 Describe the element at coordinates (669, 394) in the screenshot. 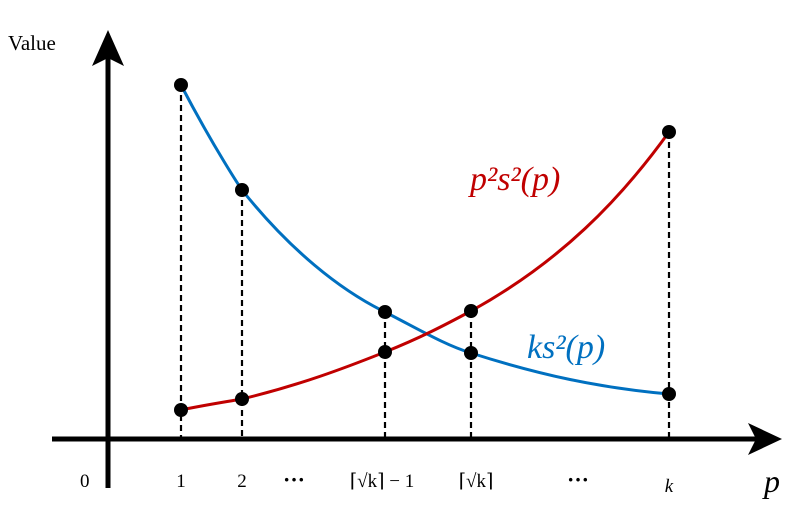

I see `point-blue-k` at that location.